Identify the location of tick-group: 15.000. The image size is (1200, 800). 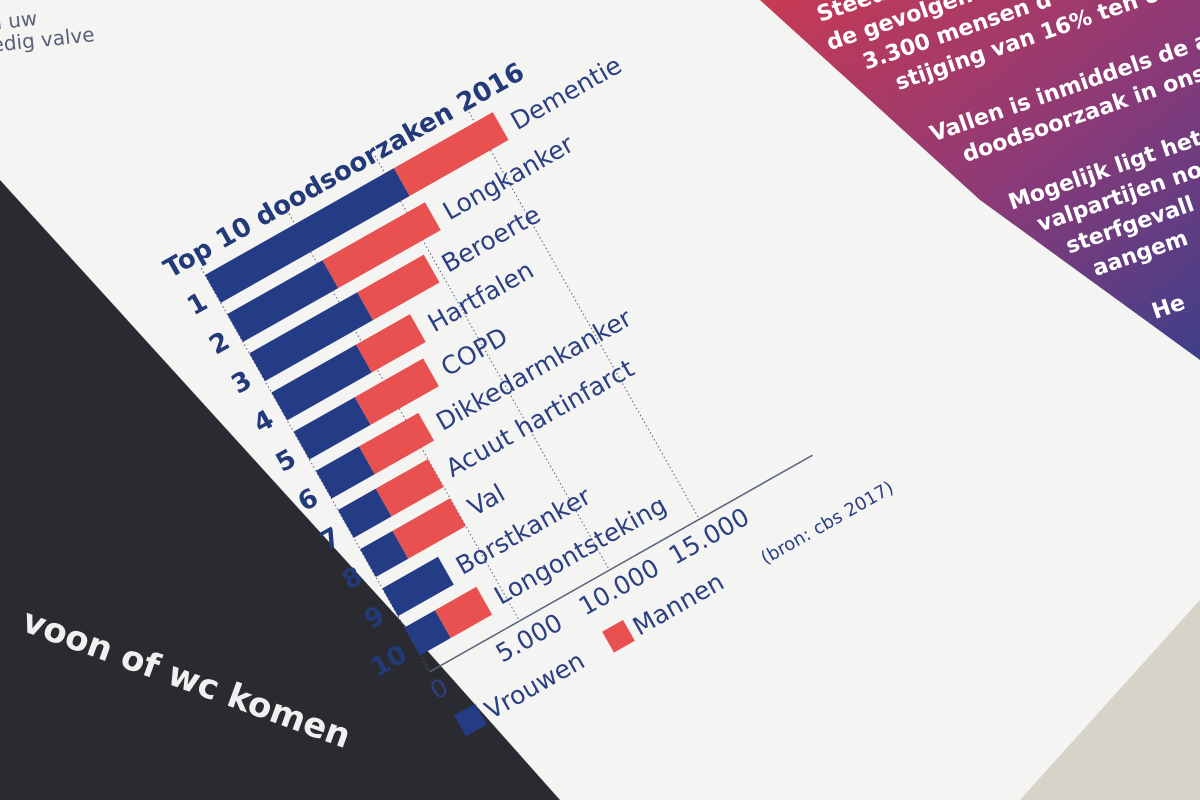
(709, 536).